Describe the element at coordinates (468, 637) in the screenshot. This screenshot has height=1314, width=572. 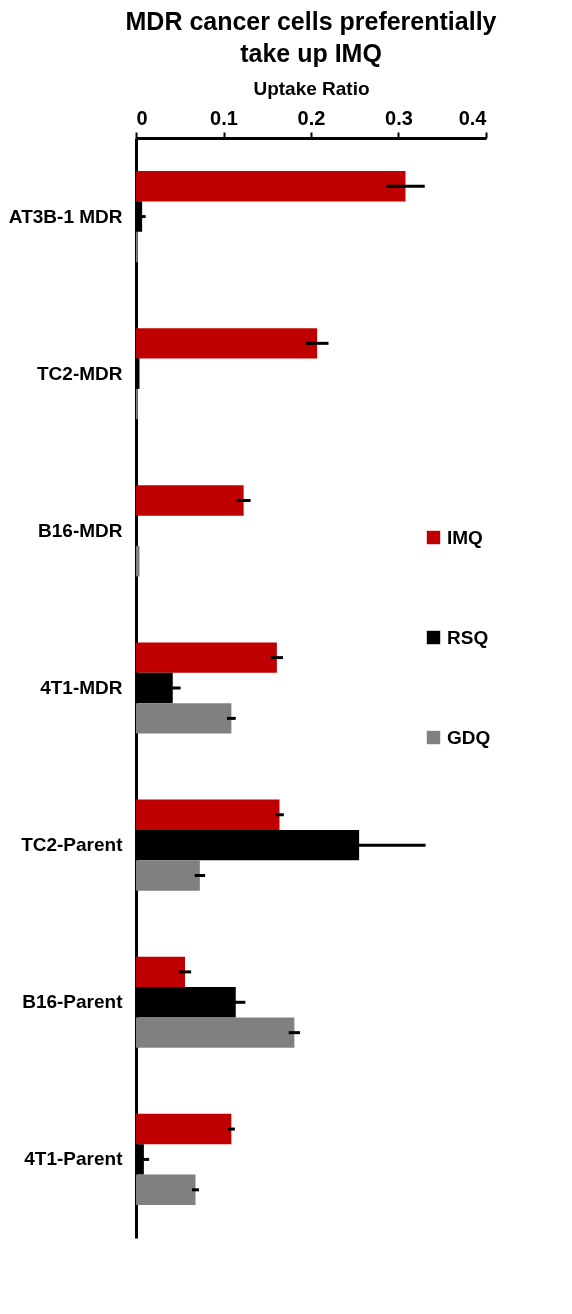
I see `legend-label: RSQ` at that location.